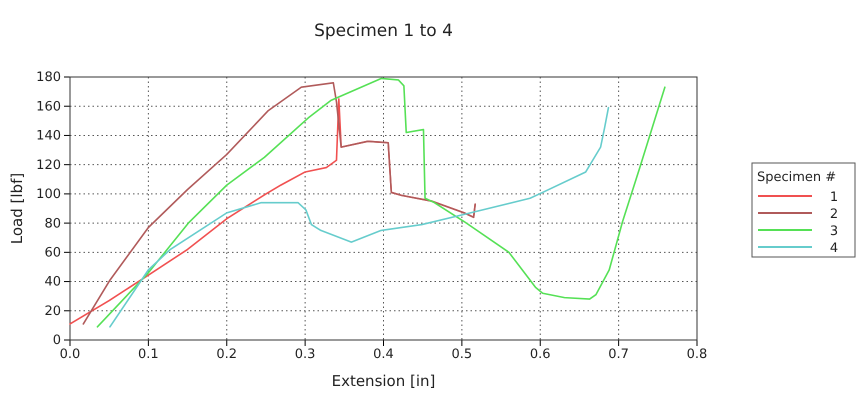  Describe the element at coordinates (227, 354) in the screenshot. I see `x-tick-label: 0.2` at that location.